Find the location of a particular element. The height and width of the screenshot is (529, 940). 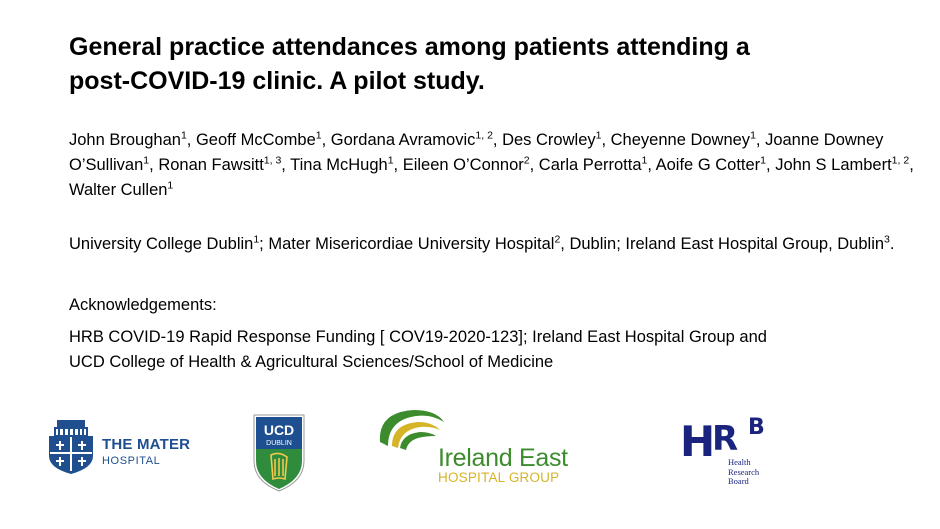

hrb-subtitle: Health Research Board is located at coordinates (744, 472).